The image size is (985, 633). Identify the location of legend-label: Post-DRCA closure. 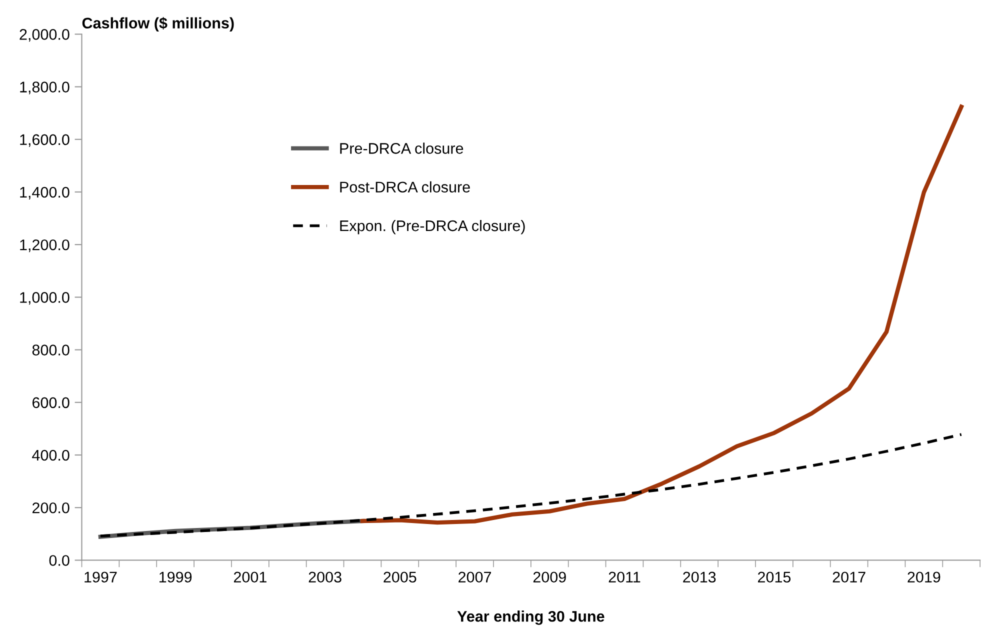
(405, 187).